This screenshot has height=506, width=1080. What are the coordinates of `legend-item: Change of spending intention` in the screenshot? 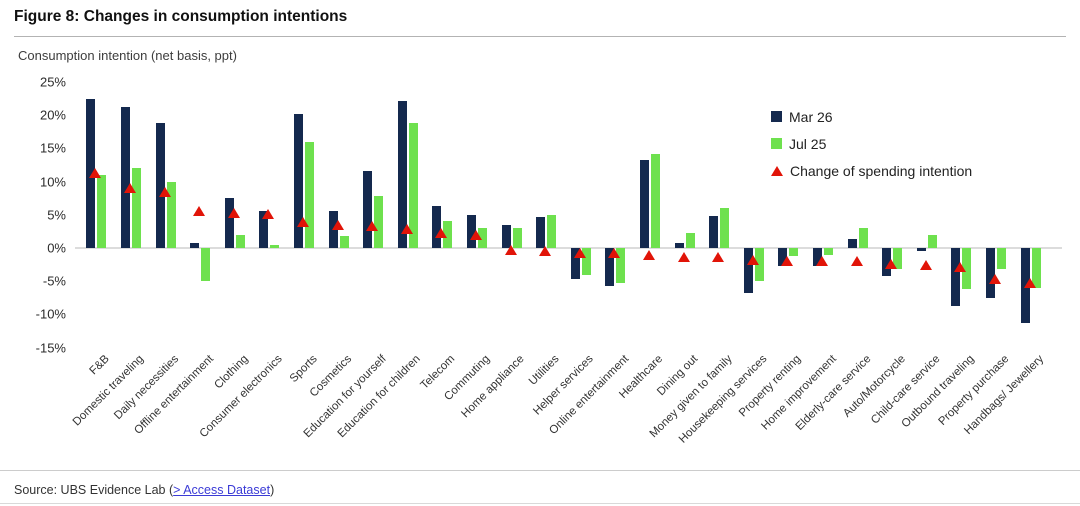 It's located at (871, 170).